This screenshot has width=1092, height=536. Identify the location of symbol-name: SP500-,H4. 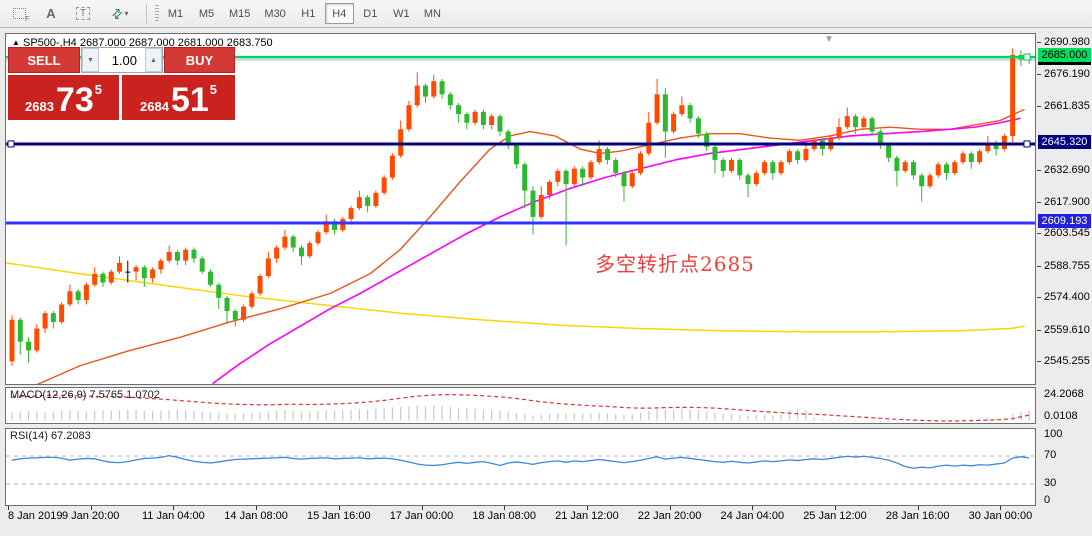
(49, 43).